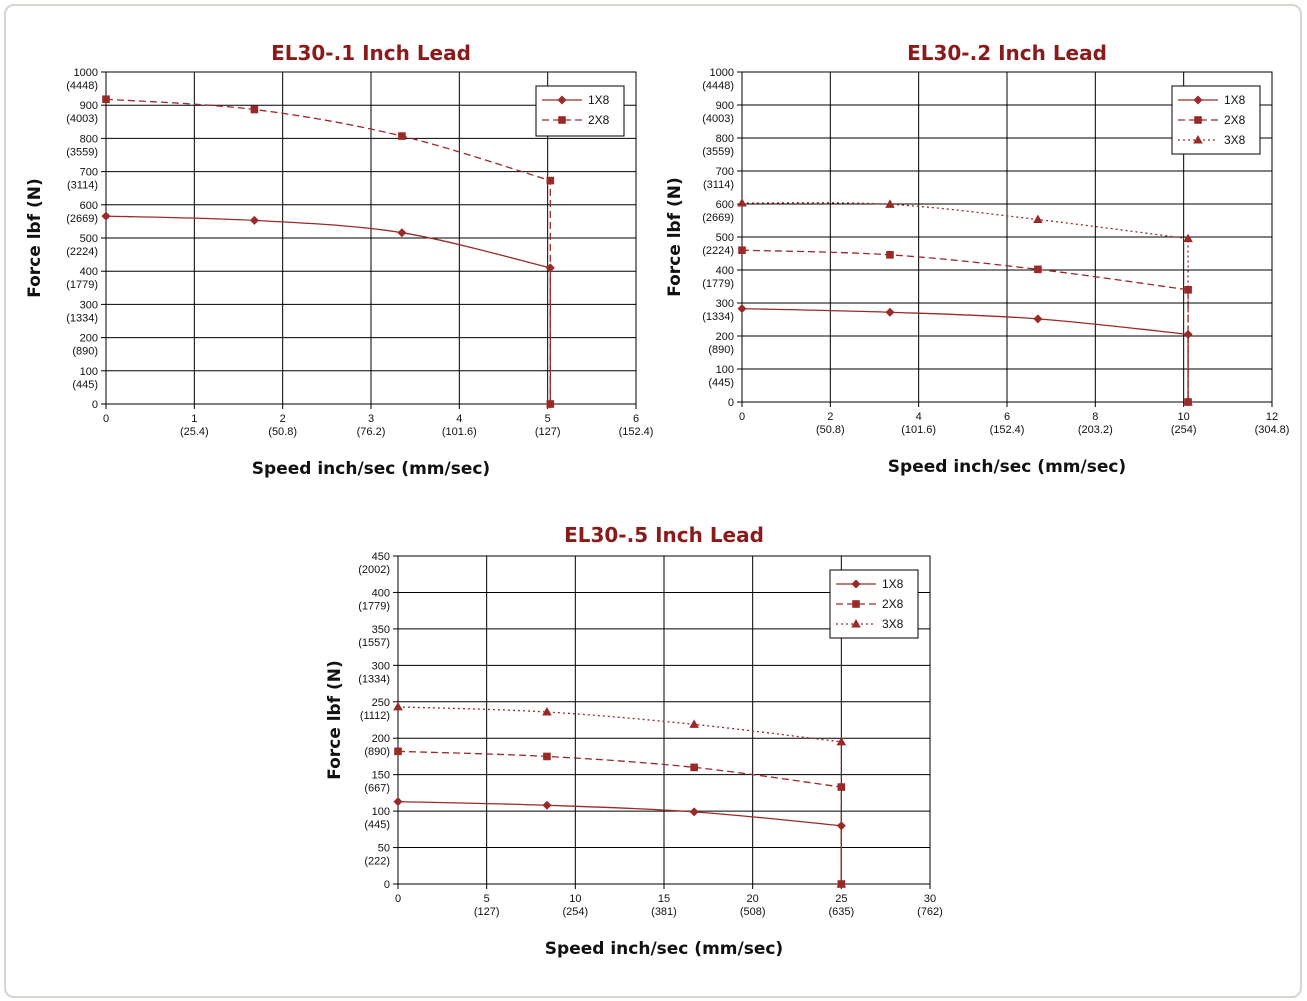 This screenshot has height=1001, width=1307. Describe the element at coordinates (731, 403) in the screenshot. I see `y-tick-label: 0` at that location.